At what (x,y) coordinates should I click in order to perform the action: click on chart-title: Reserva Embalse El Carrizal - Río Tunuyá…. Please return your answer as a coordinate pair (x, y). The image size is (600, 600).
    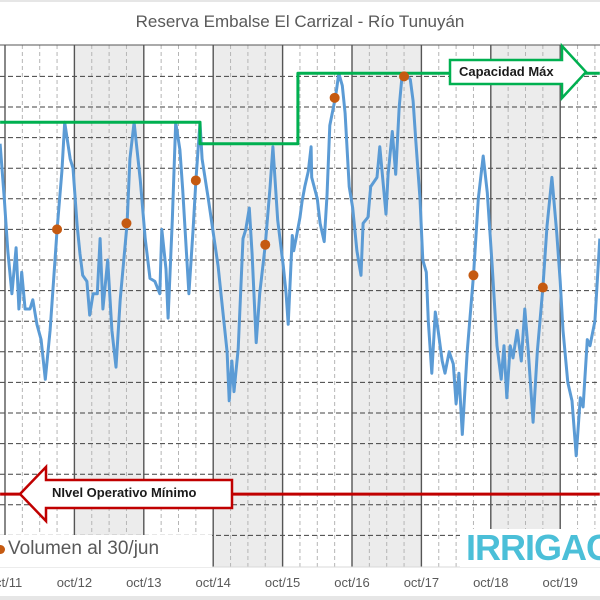
    Looking at the image, I should click on (300, 21).